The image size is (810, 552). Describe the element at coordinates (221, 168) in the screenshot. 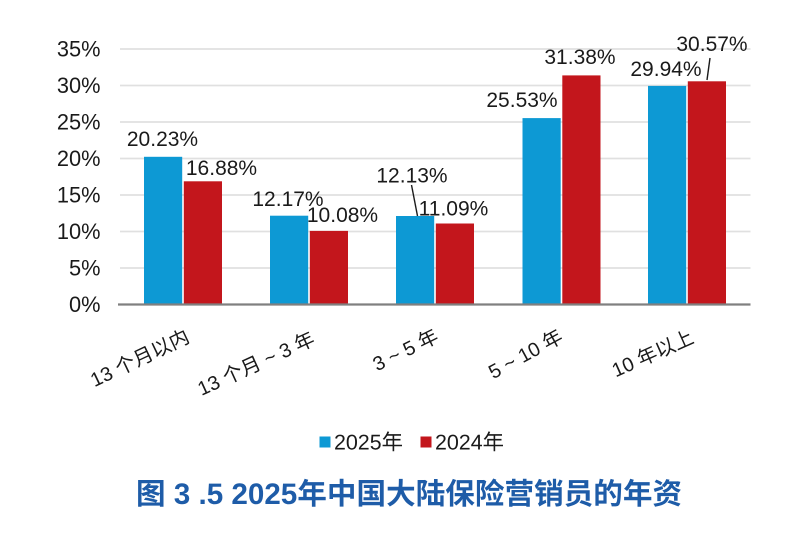

I see `svg-text: 16.88%` at that location.